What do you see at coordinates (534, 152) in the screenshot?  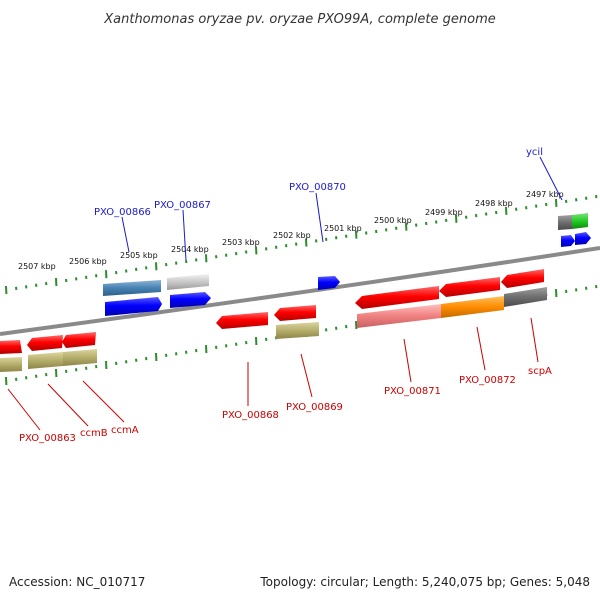 I see `gene-label-ycil: ycil` at bounding box center [534, 152].